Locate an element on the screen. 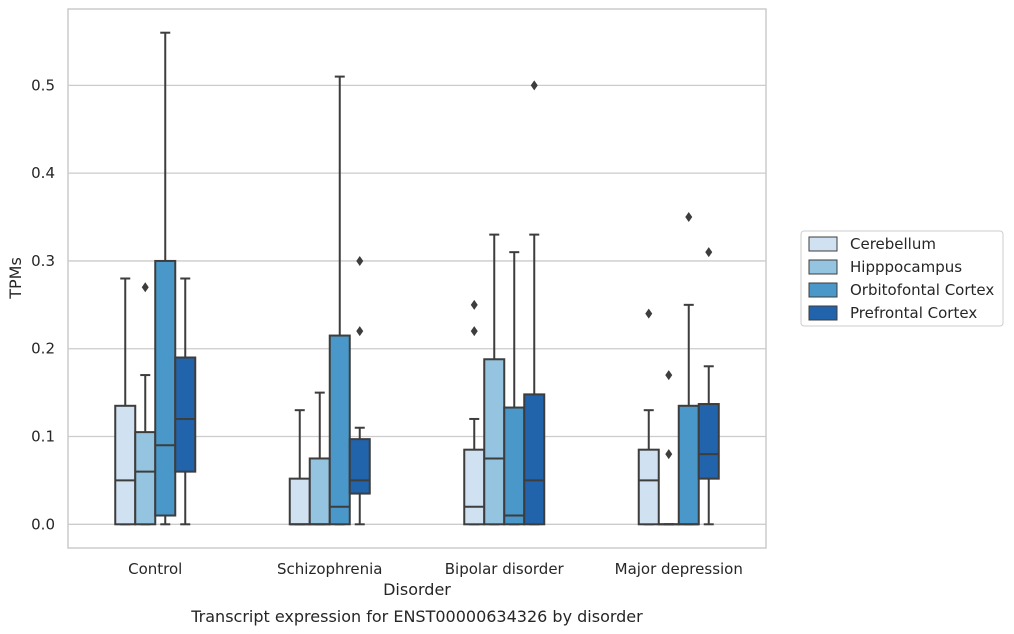  legend-label: Prefrontal Cortex is located at coordinates (913, 313).